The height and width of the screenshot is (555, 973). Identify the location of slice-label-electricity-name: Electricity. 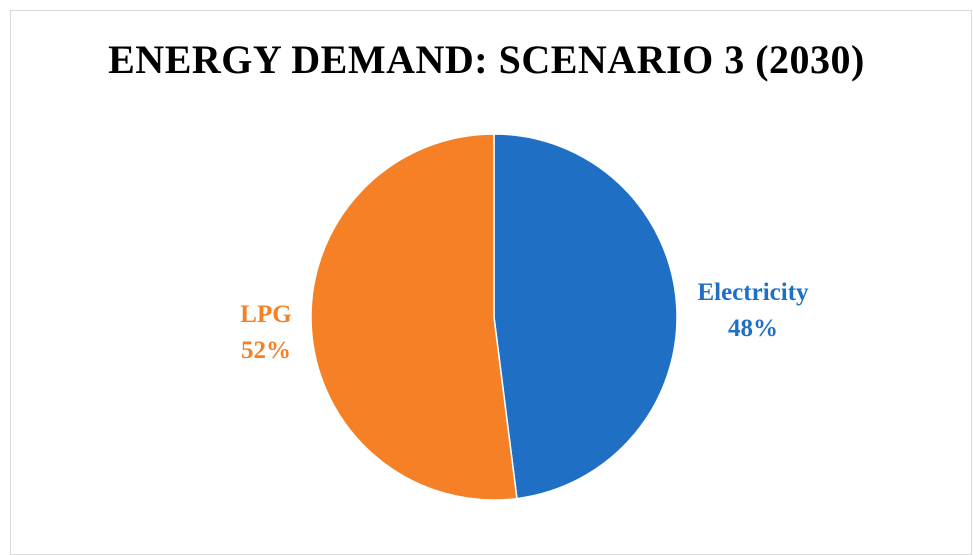
(753, 292).